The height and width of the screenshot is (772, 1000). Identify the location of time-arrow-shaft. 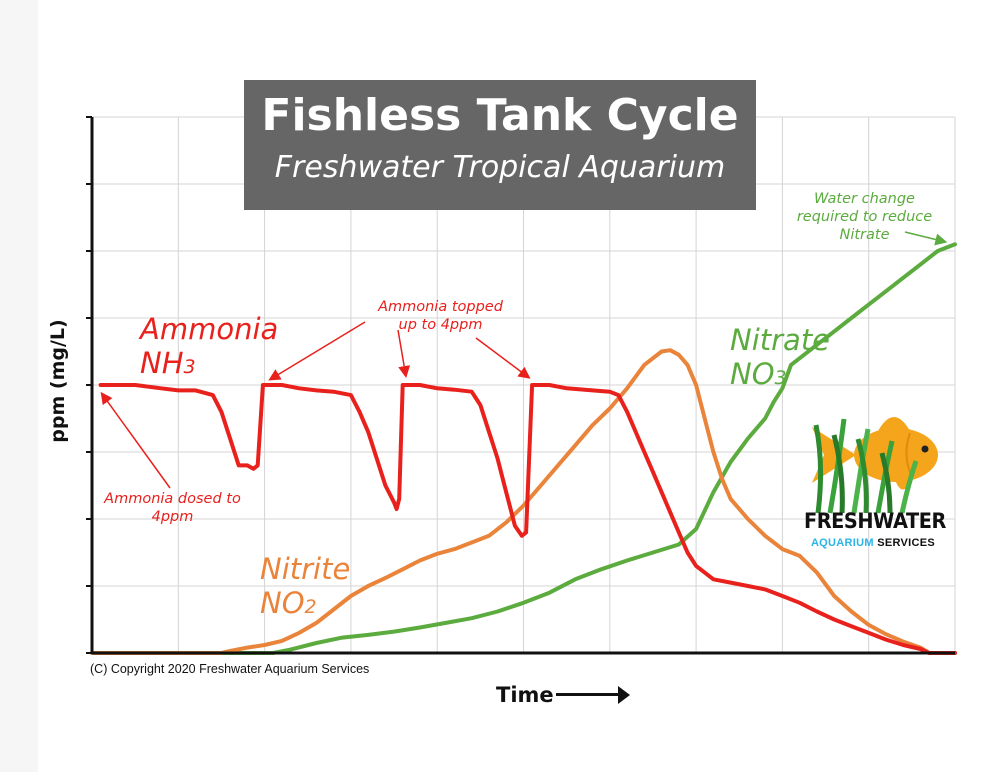
(589, 694).